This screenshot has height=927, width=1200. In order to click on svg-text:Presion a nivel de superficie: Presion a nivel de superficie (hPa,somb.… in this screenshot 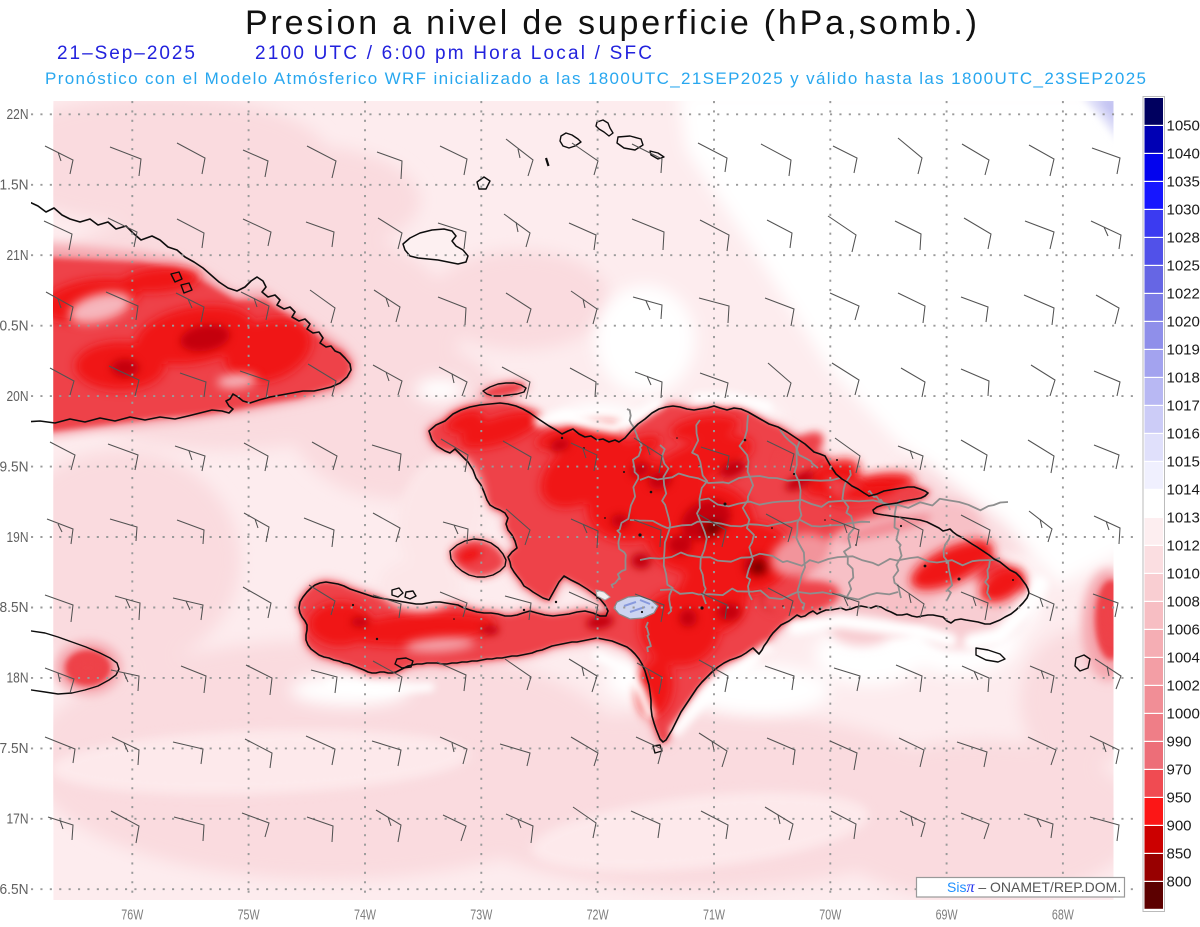, I will do `click(611, 23)`.